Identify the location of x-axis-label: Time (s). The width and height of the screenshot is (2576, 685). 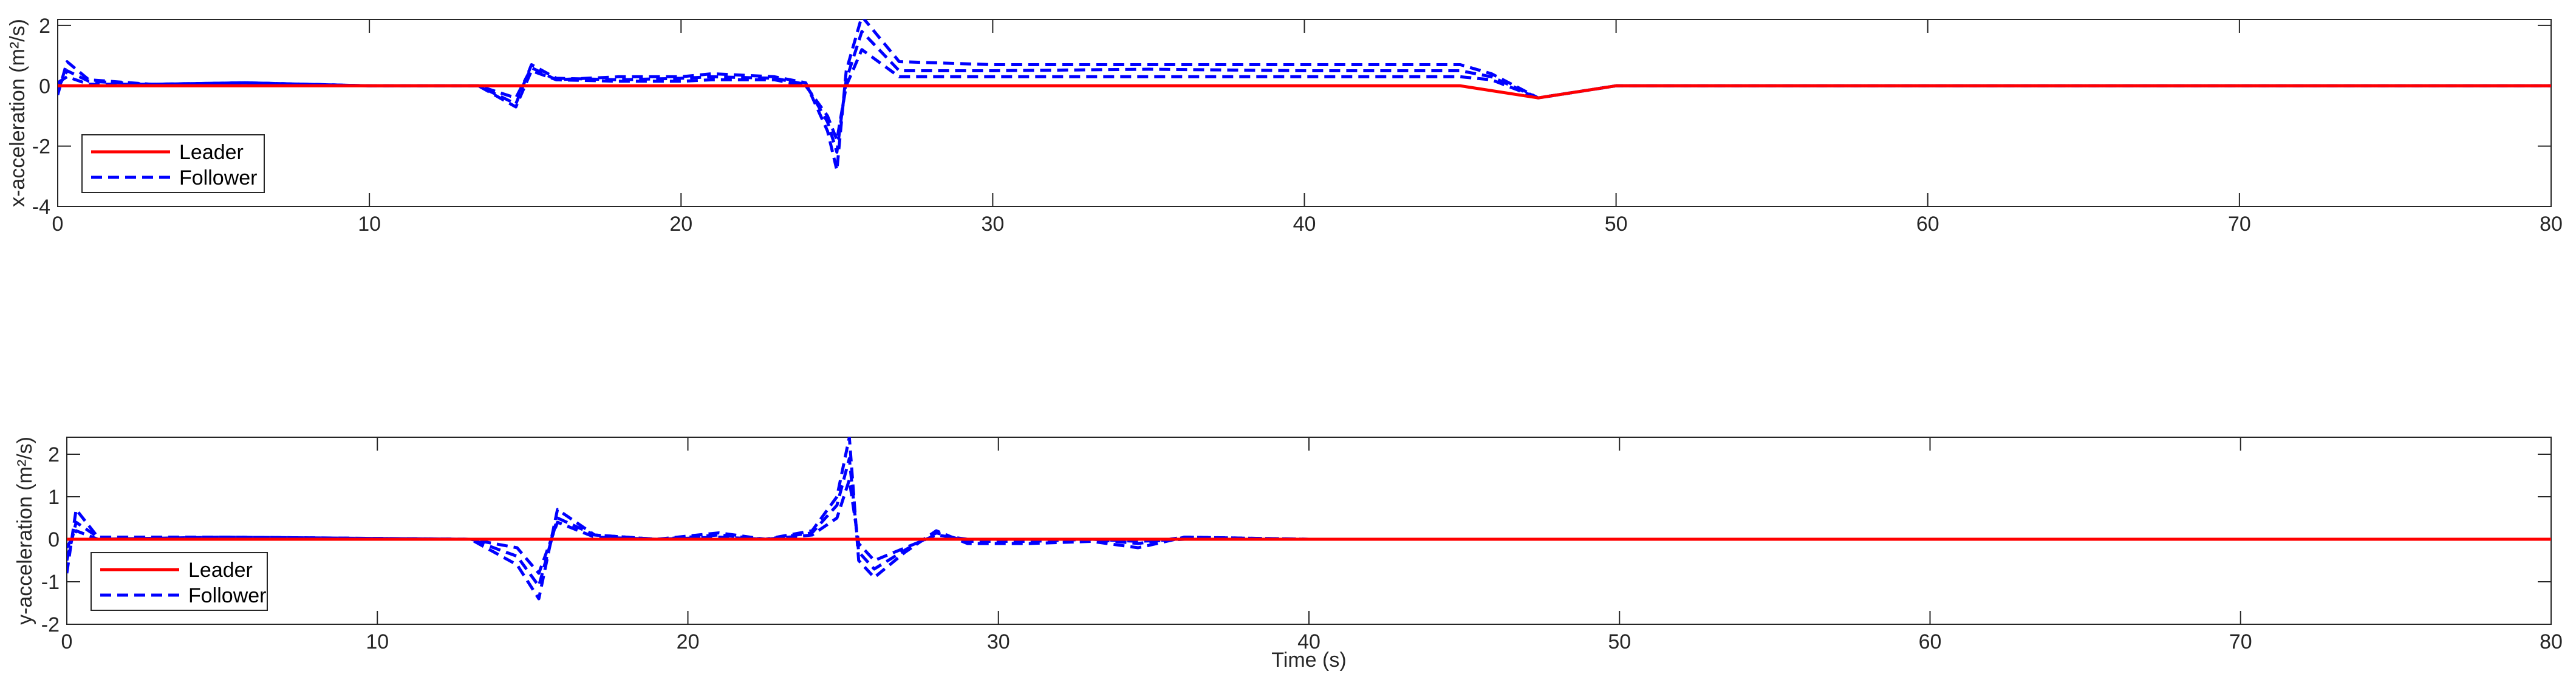
(1308, 660).